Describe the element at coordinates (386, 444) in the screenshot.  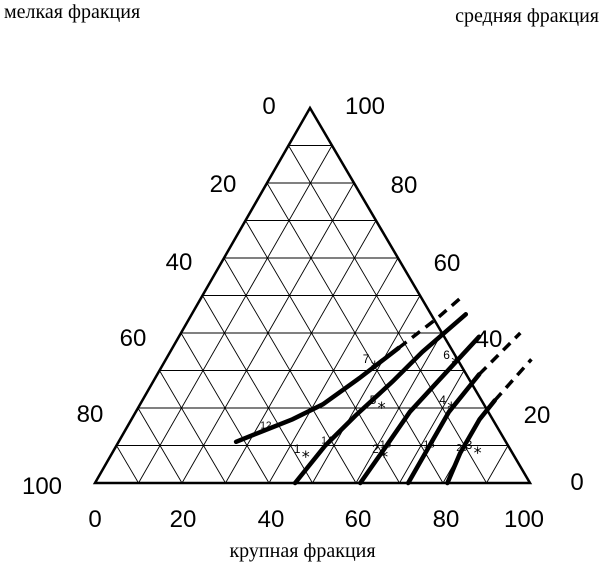
I see `curve-label: 16` at that location.